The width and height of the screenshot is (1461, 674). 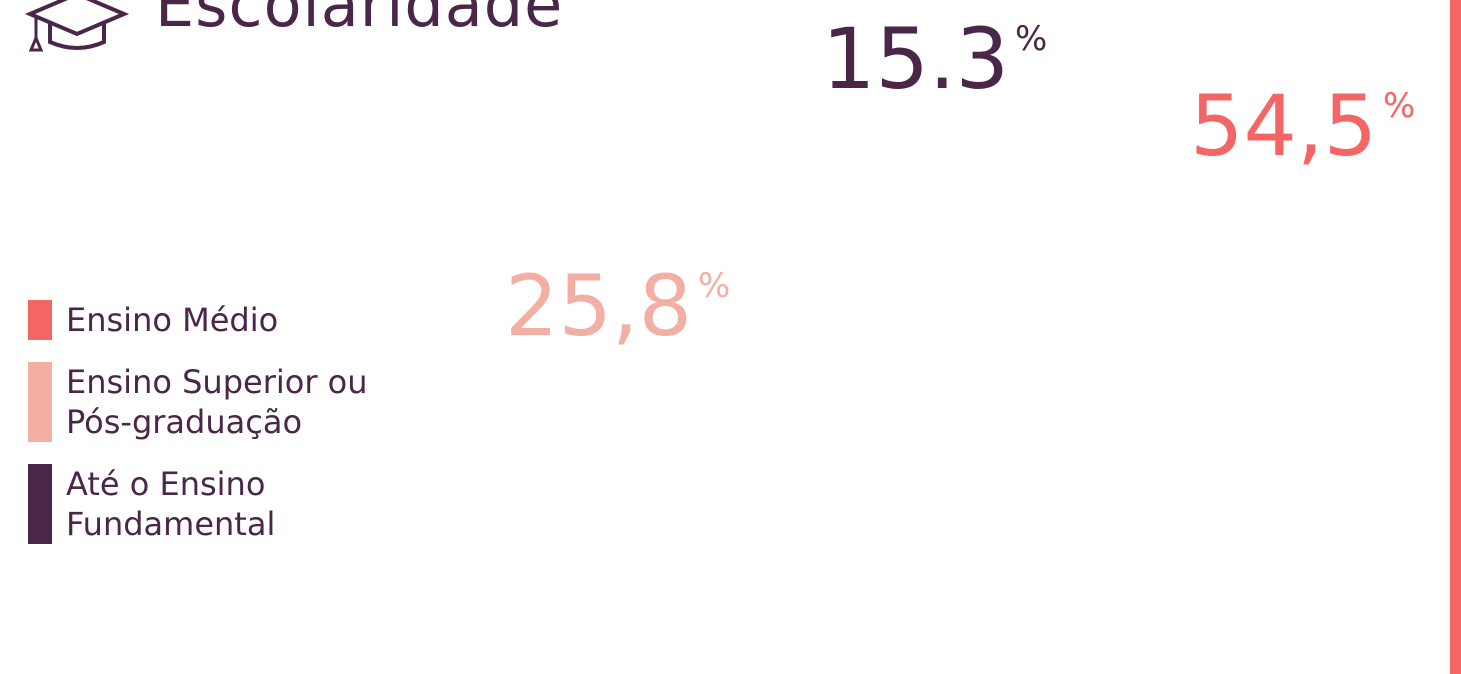 I want to click on value-number: 54,5, so click(x=1283, y=126).